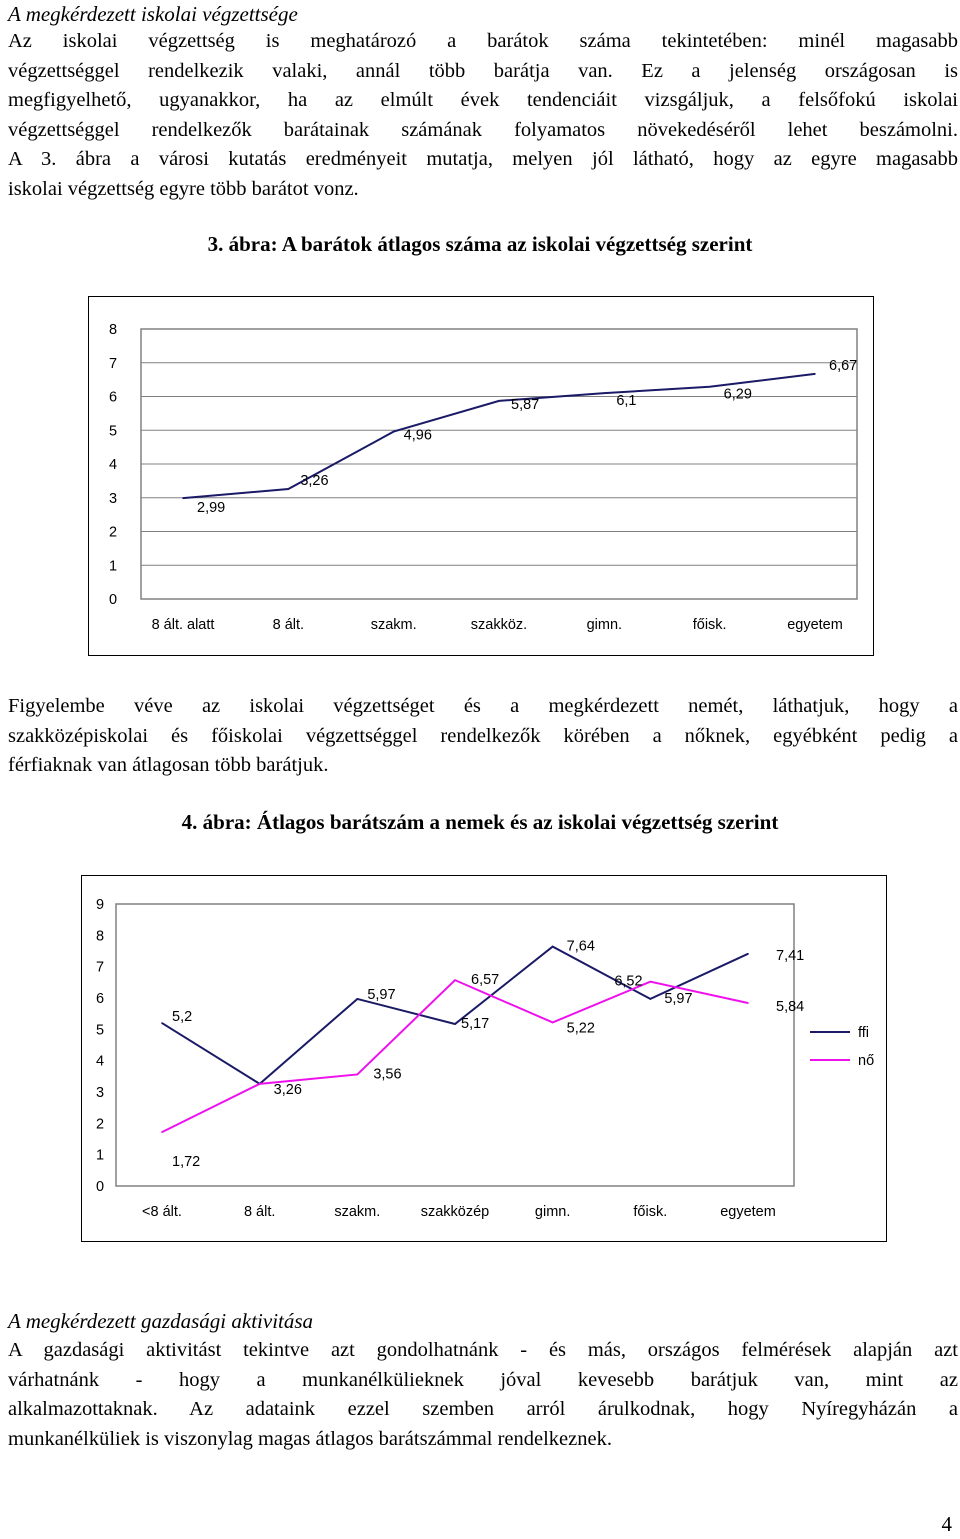  What do you see at coordinates (455, 1212) in the screenshot?
I see `x-tick-label: szakközép` at bounding box center [455, 1212].